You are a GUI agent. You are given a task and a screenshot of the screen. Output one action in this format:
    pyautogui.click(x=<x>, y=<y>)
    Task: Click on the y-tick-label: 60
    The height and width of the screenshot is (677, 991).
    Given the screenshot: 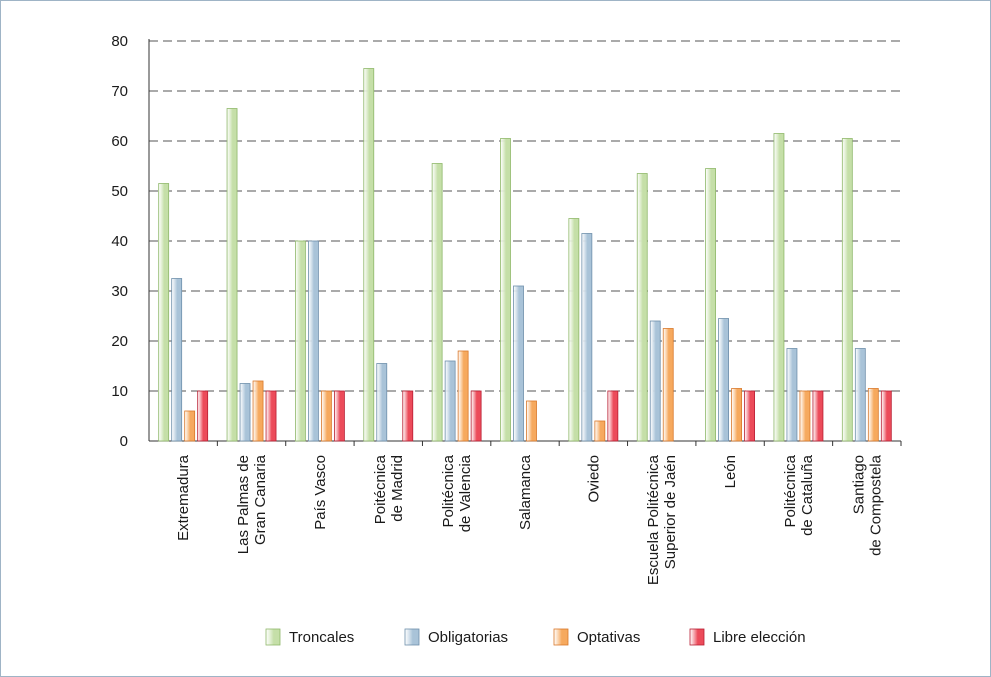 What is the action you would take?
    pyautogui.click(x=119, y=141)
    